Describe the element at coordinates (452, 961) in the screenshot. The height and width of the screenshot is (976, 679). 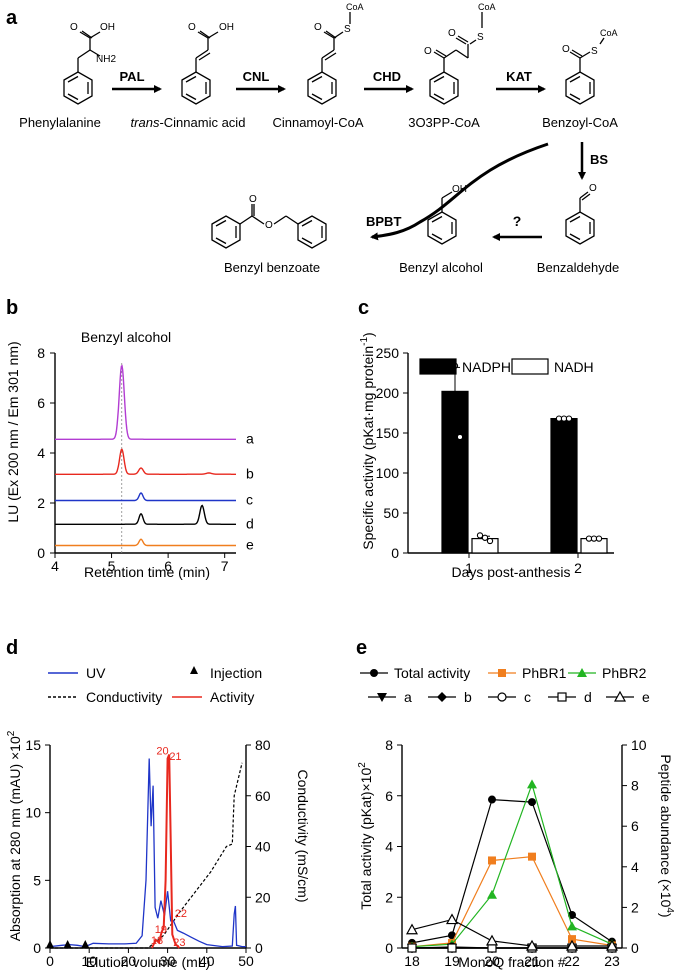
I see `x-tick-label: 19` at that location.